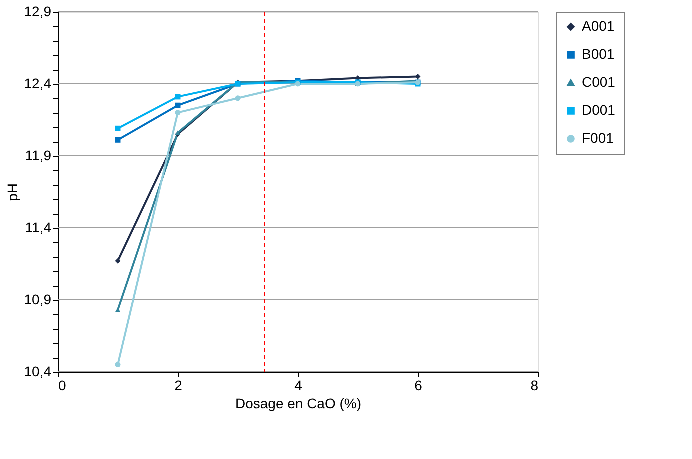 The height and width of the screenshot is (459, 692). I want to click on y-tick-label: 11,9, so click(38, 156).